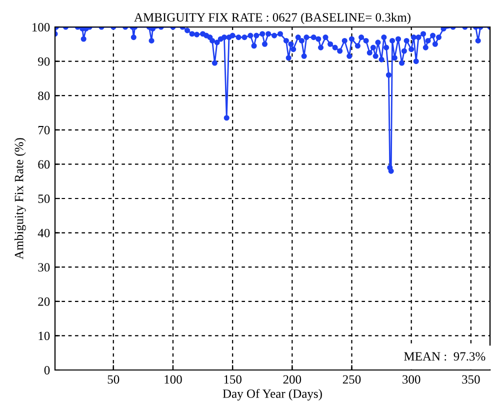 Image resolution: width=491 pixels, height=409 pixels. Describe the element at coordinates (44, 164) in the screenshot. I see `y-tick-label: 60` at that location.